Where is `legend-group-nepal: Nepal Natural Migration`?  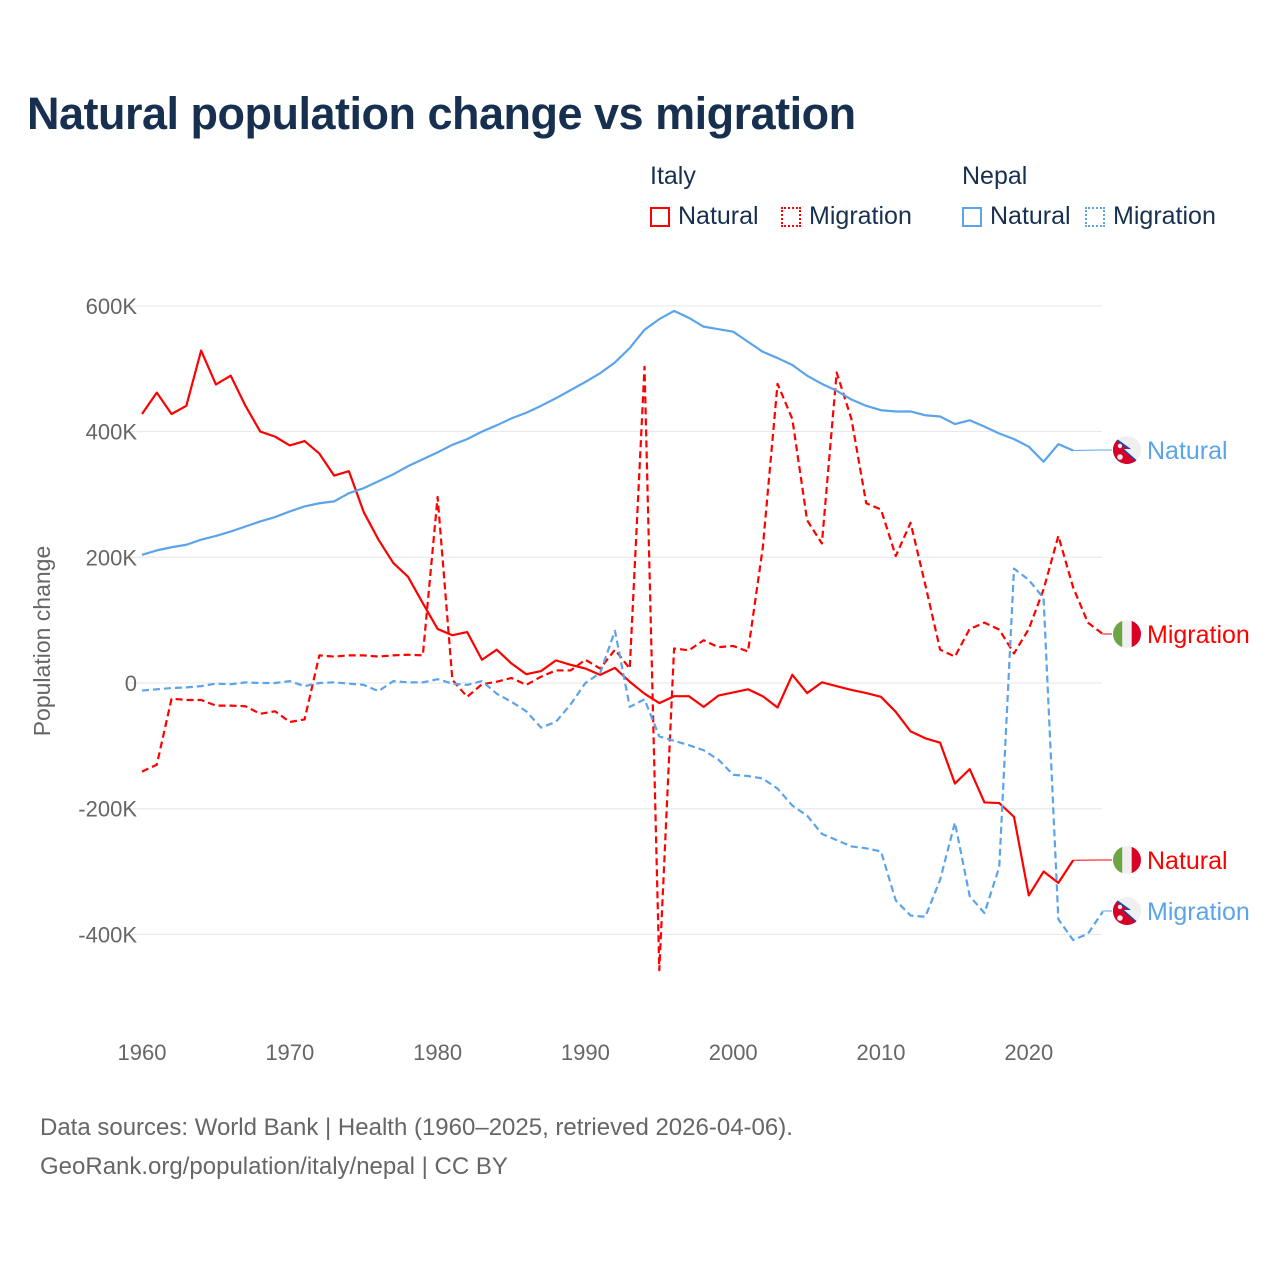 legend-group-nepal: Nepal Natural Migration is located at coordinates (1089, 197).